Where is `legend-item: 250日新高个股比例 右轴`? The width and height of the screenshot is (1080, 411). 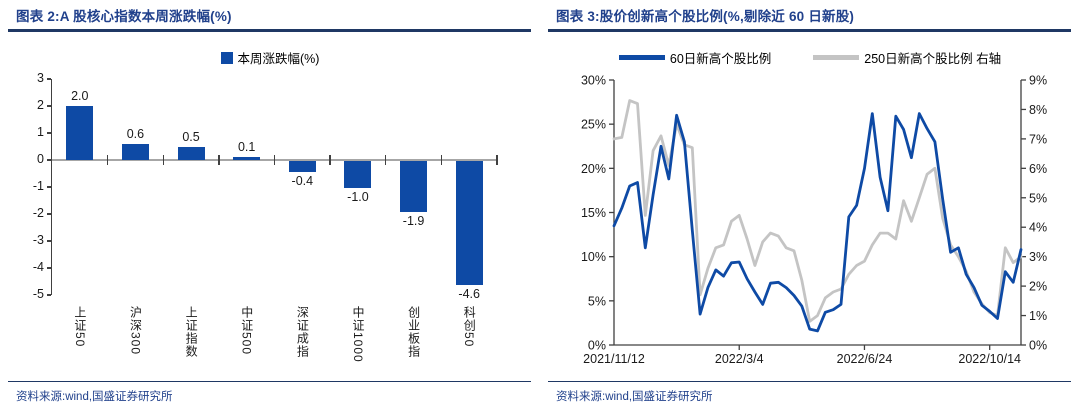 legend-item: 250日新高个股比例 右轴 is located at coordinates (907, 57).